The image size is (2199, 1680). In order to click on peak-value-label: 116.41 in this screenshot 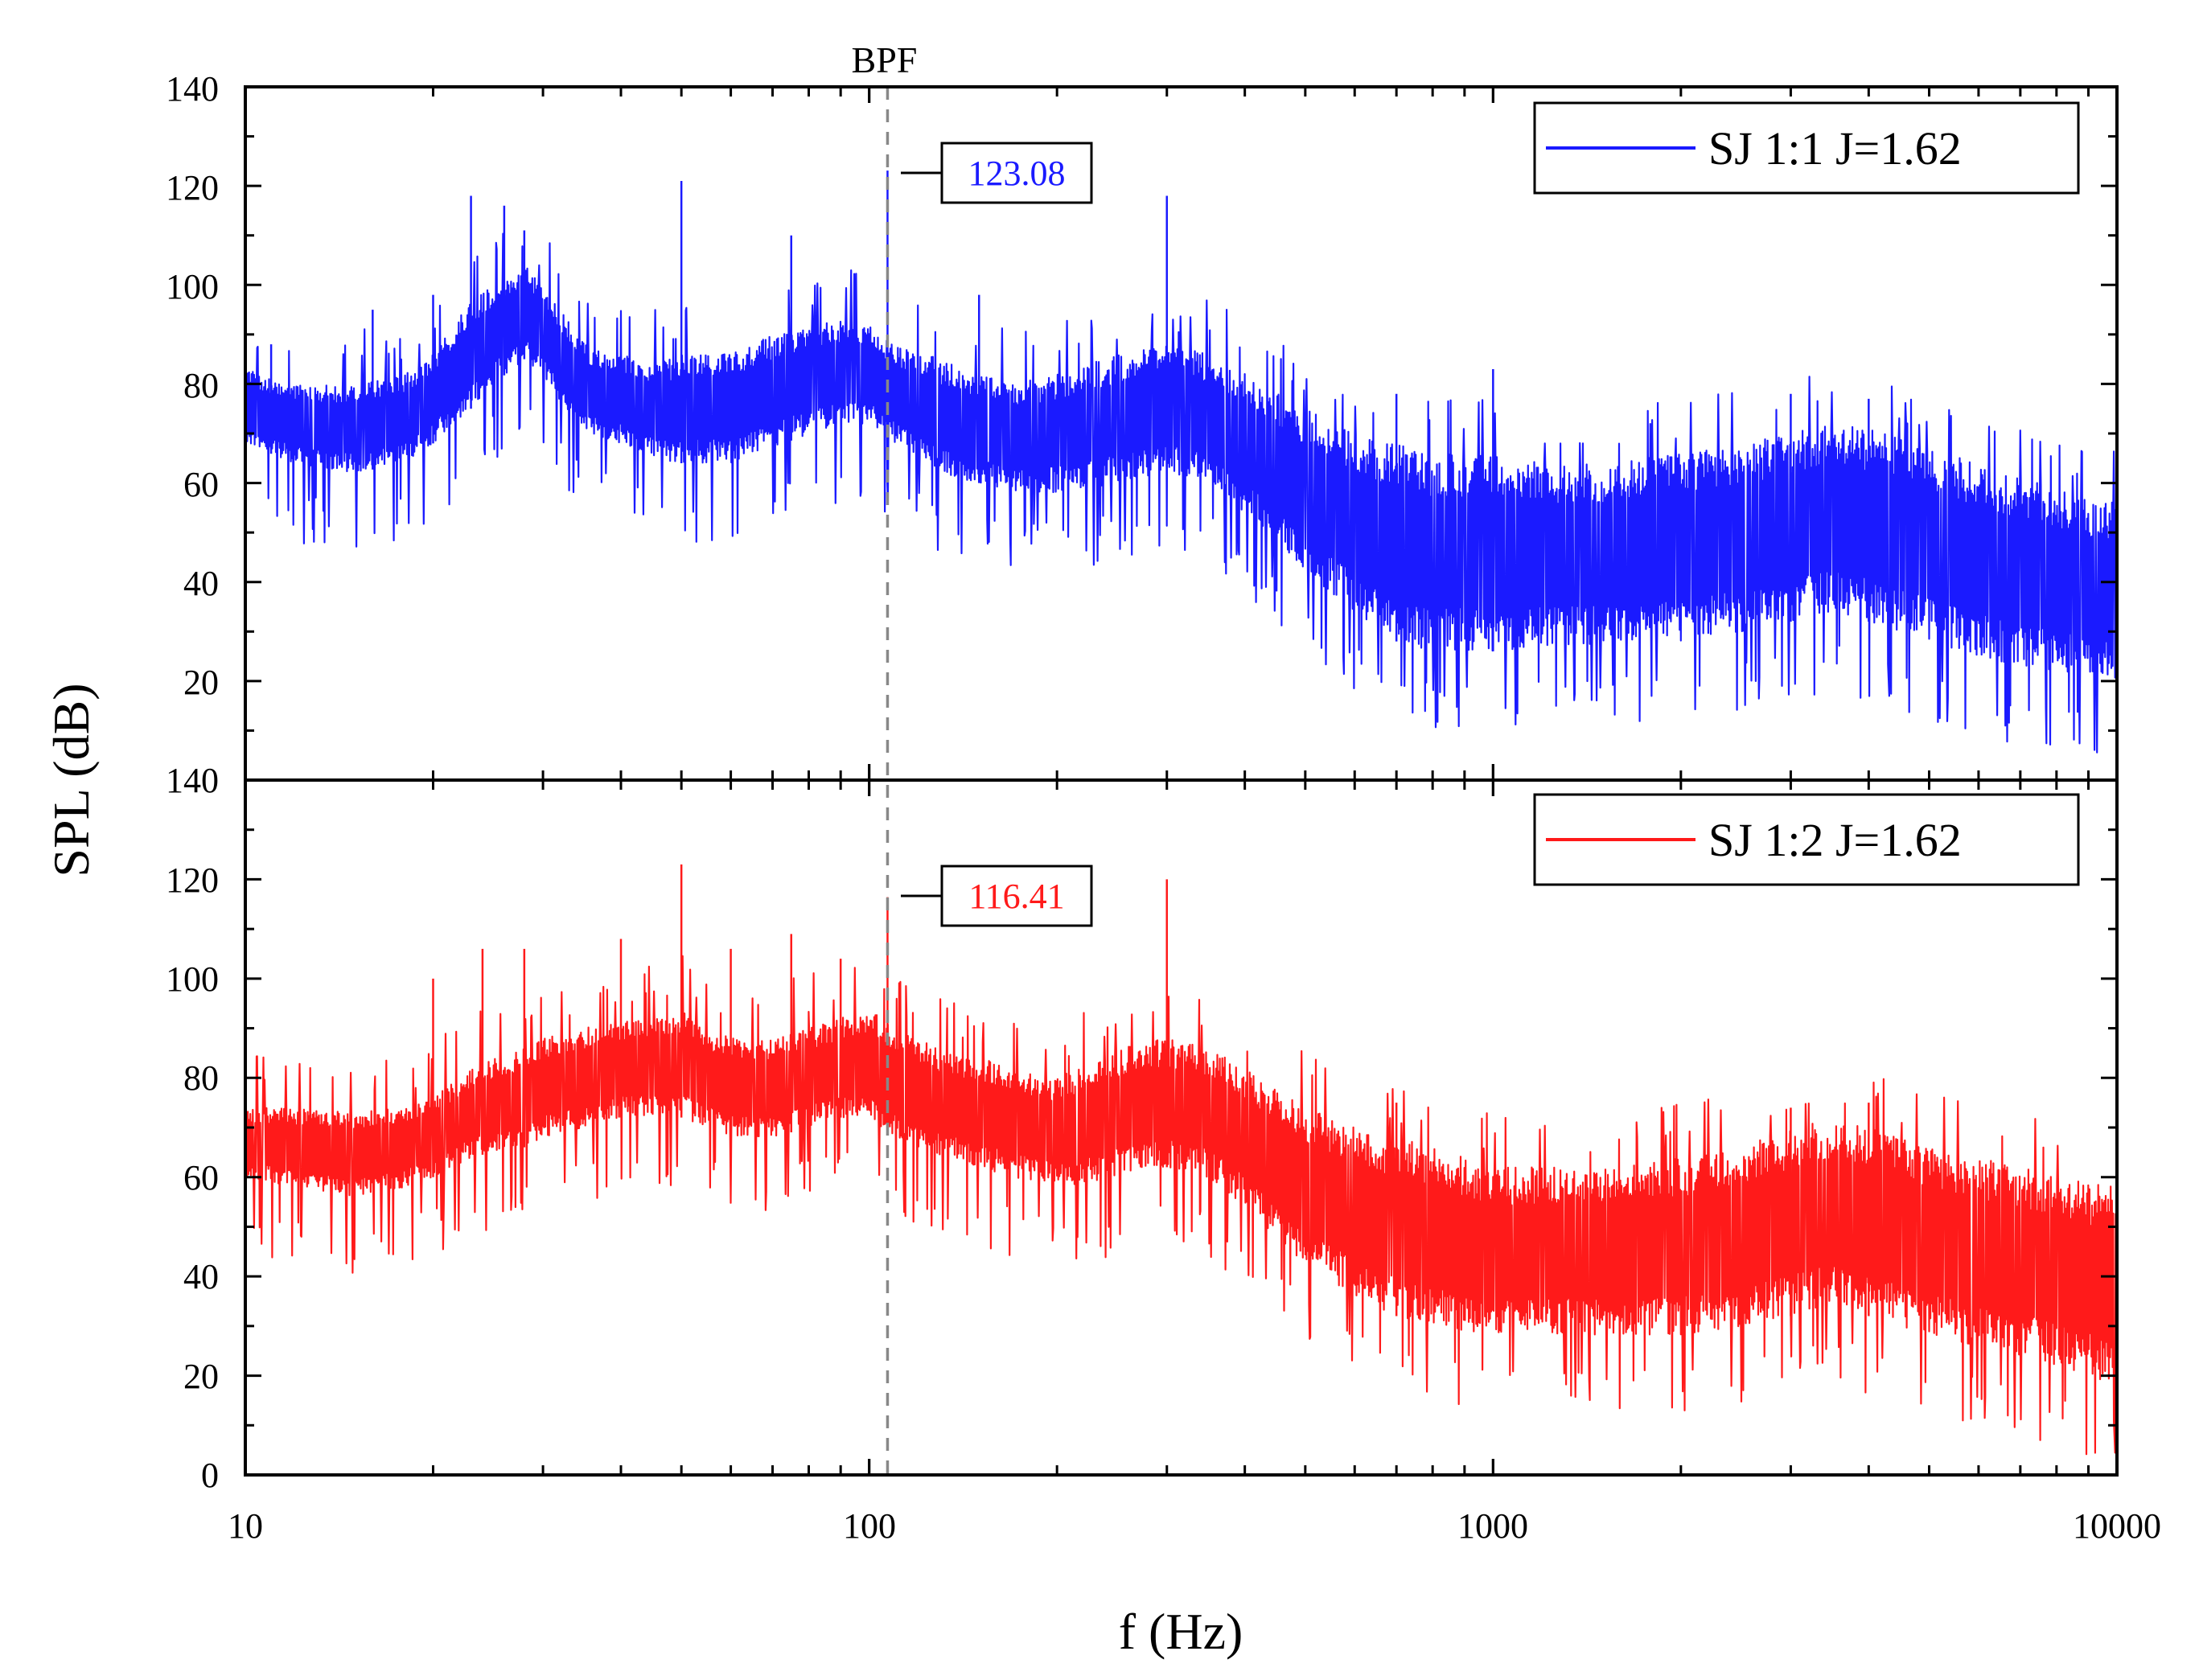, I will do `click(1016, 896)`.